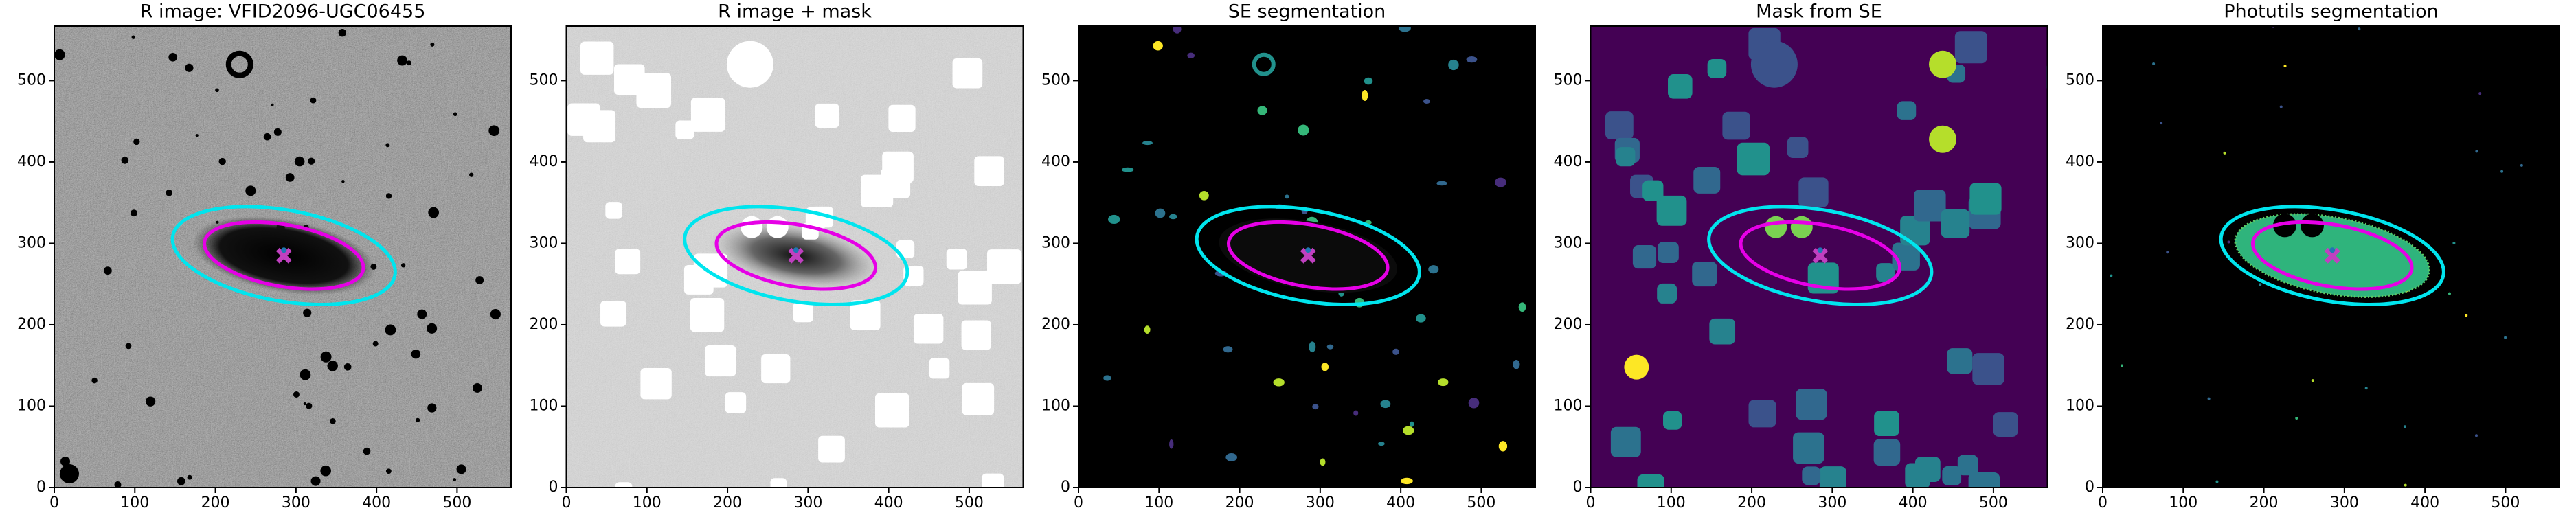  I want to click on y-tick-label: 400, so click(544, 161).